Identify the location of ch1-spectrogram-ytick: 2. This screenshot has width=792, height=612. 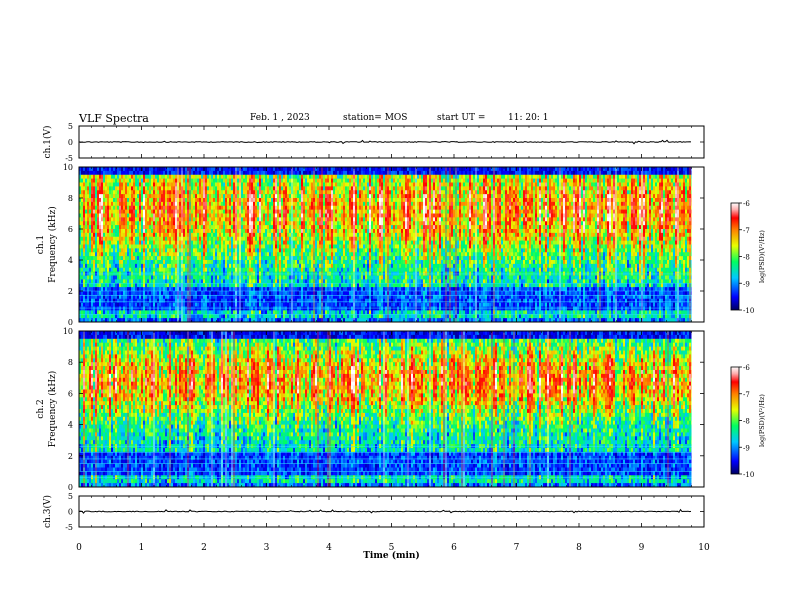
(70, 291).